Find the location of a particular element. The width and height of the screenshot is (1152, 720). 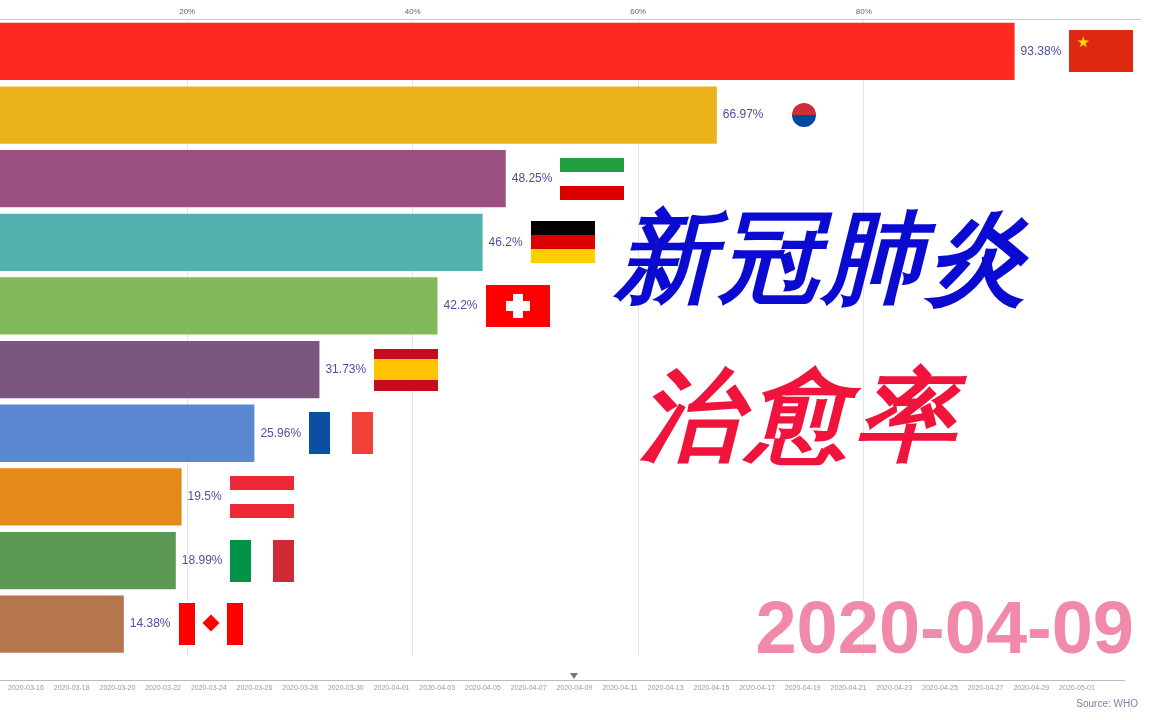

data-label: 48.25% is located at coordinates (532, 178).